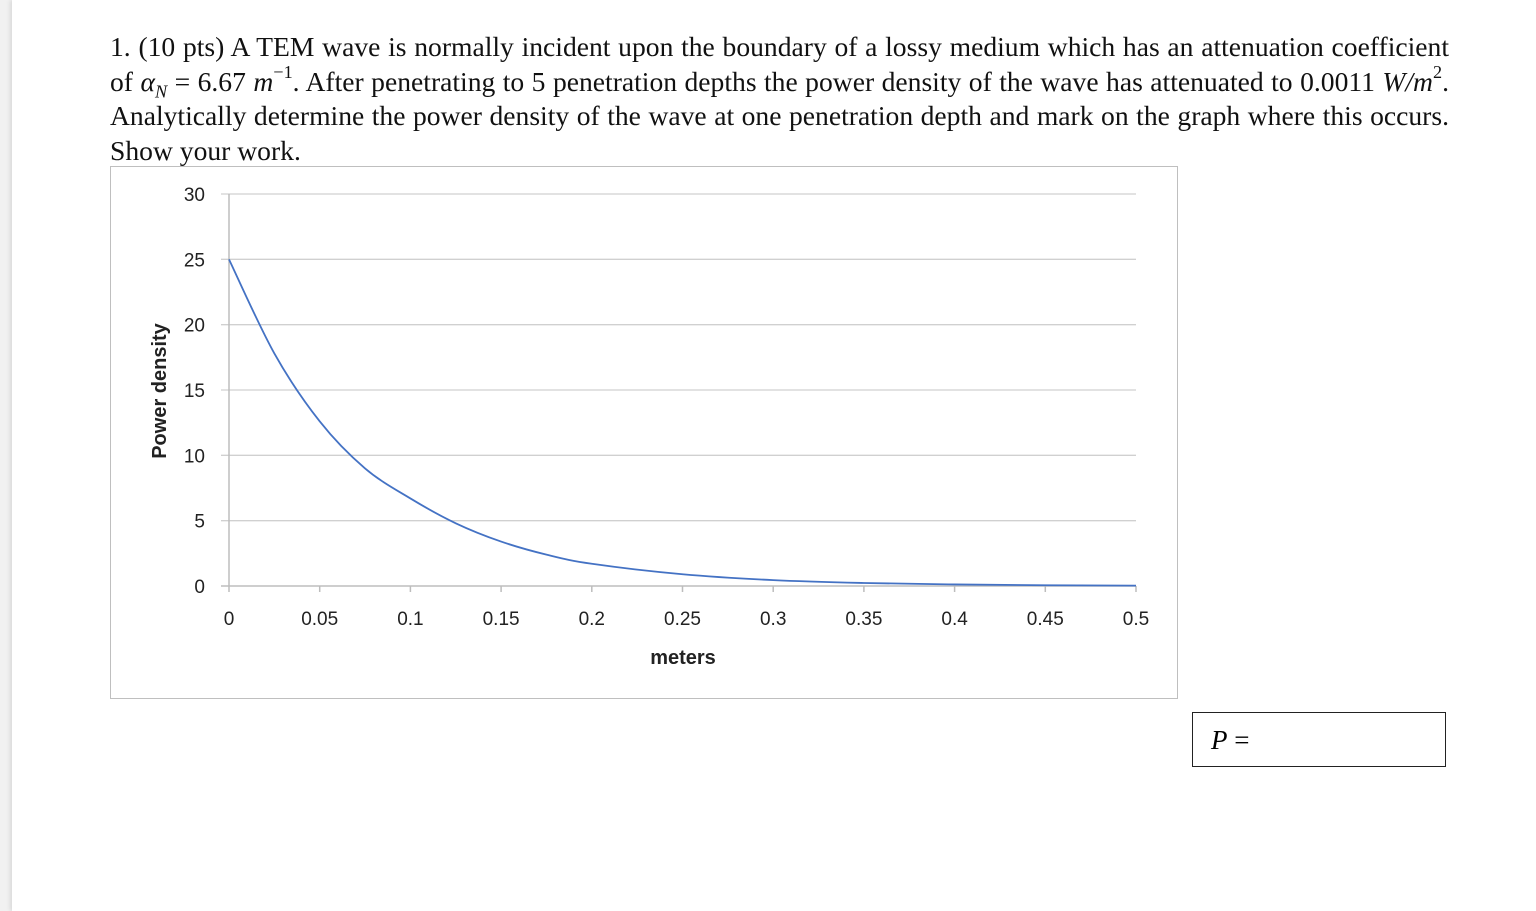  What do you see at coordinates (194, 391) in the screenshot?
I see `y-tick-label: 15` at bounding box center [194, 391].